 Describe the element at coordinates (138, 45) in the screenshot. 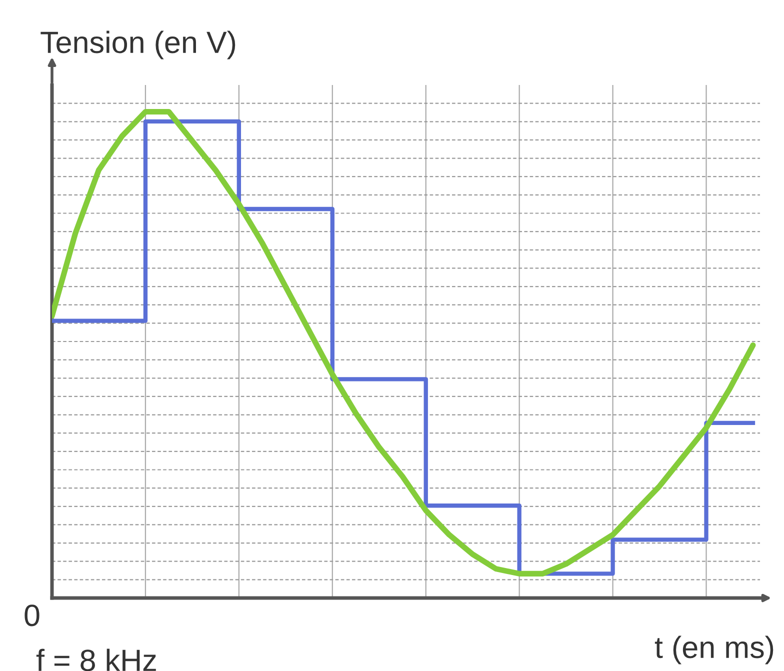

I see `y-axis-title: Tension (en V)` at that location.